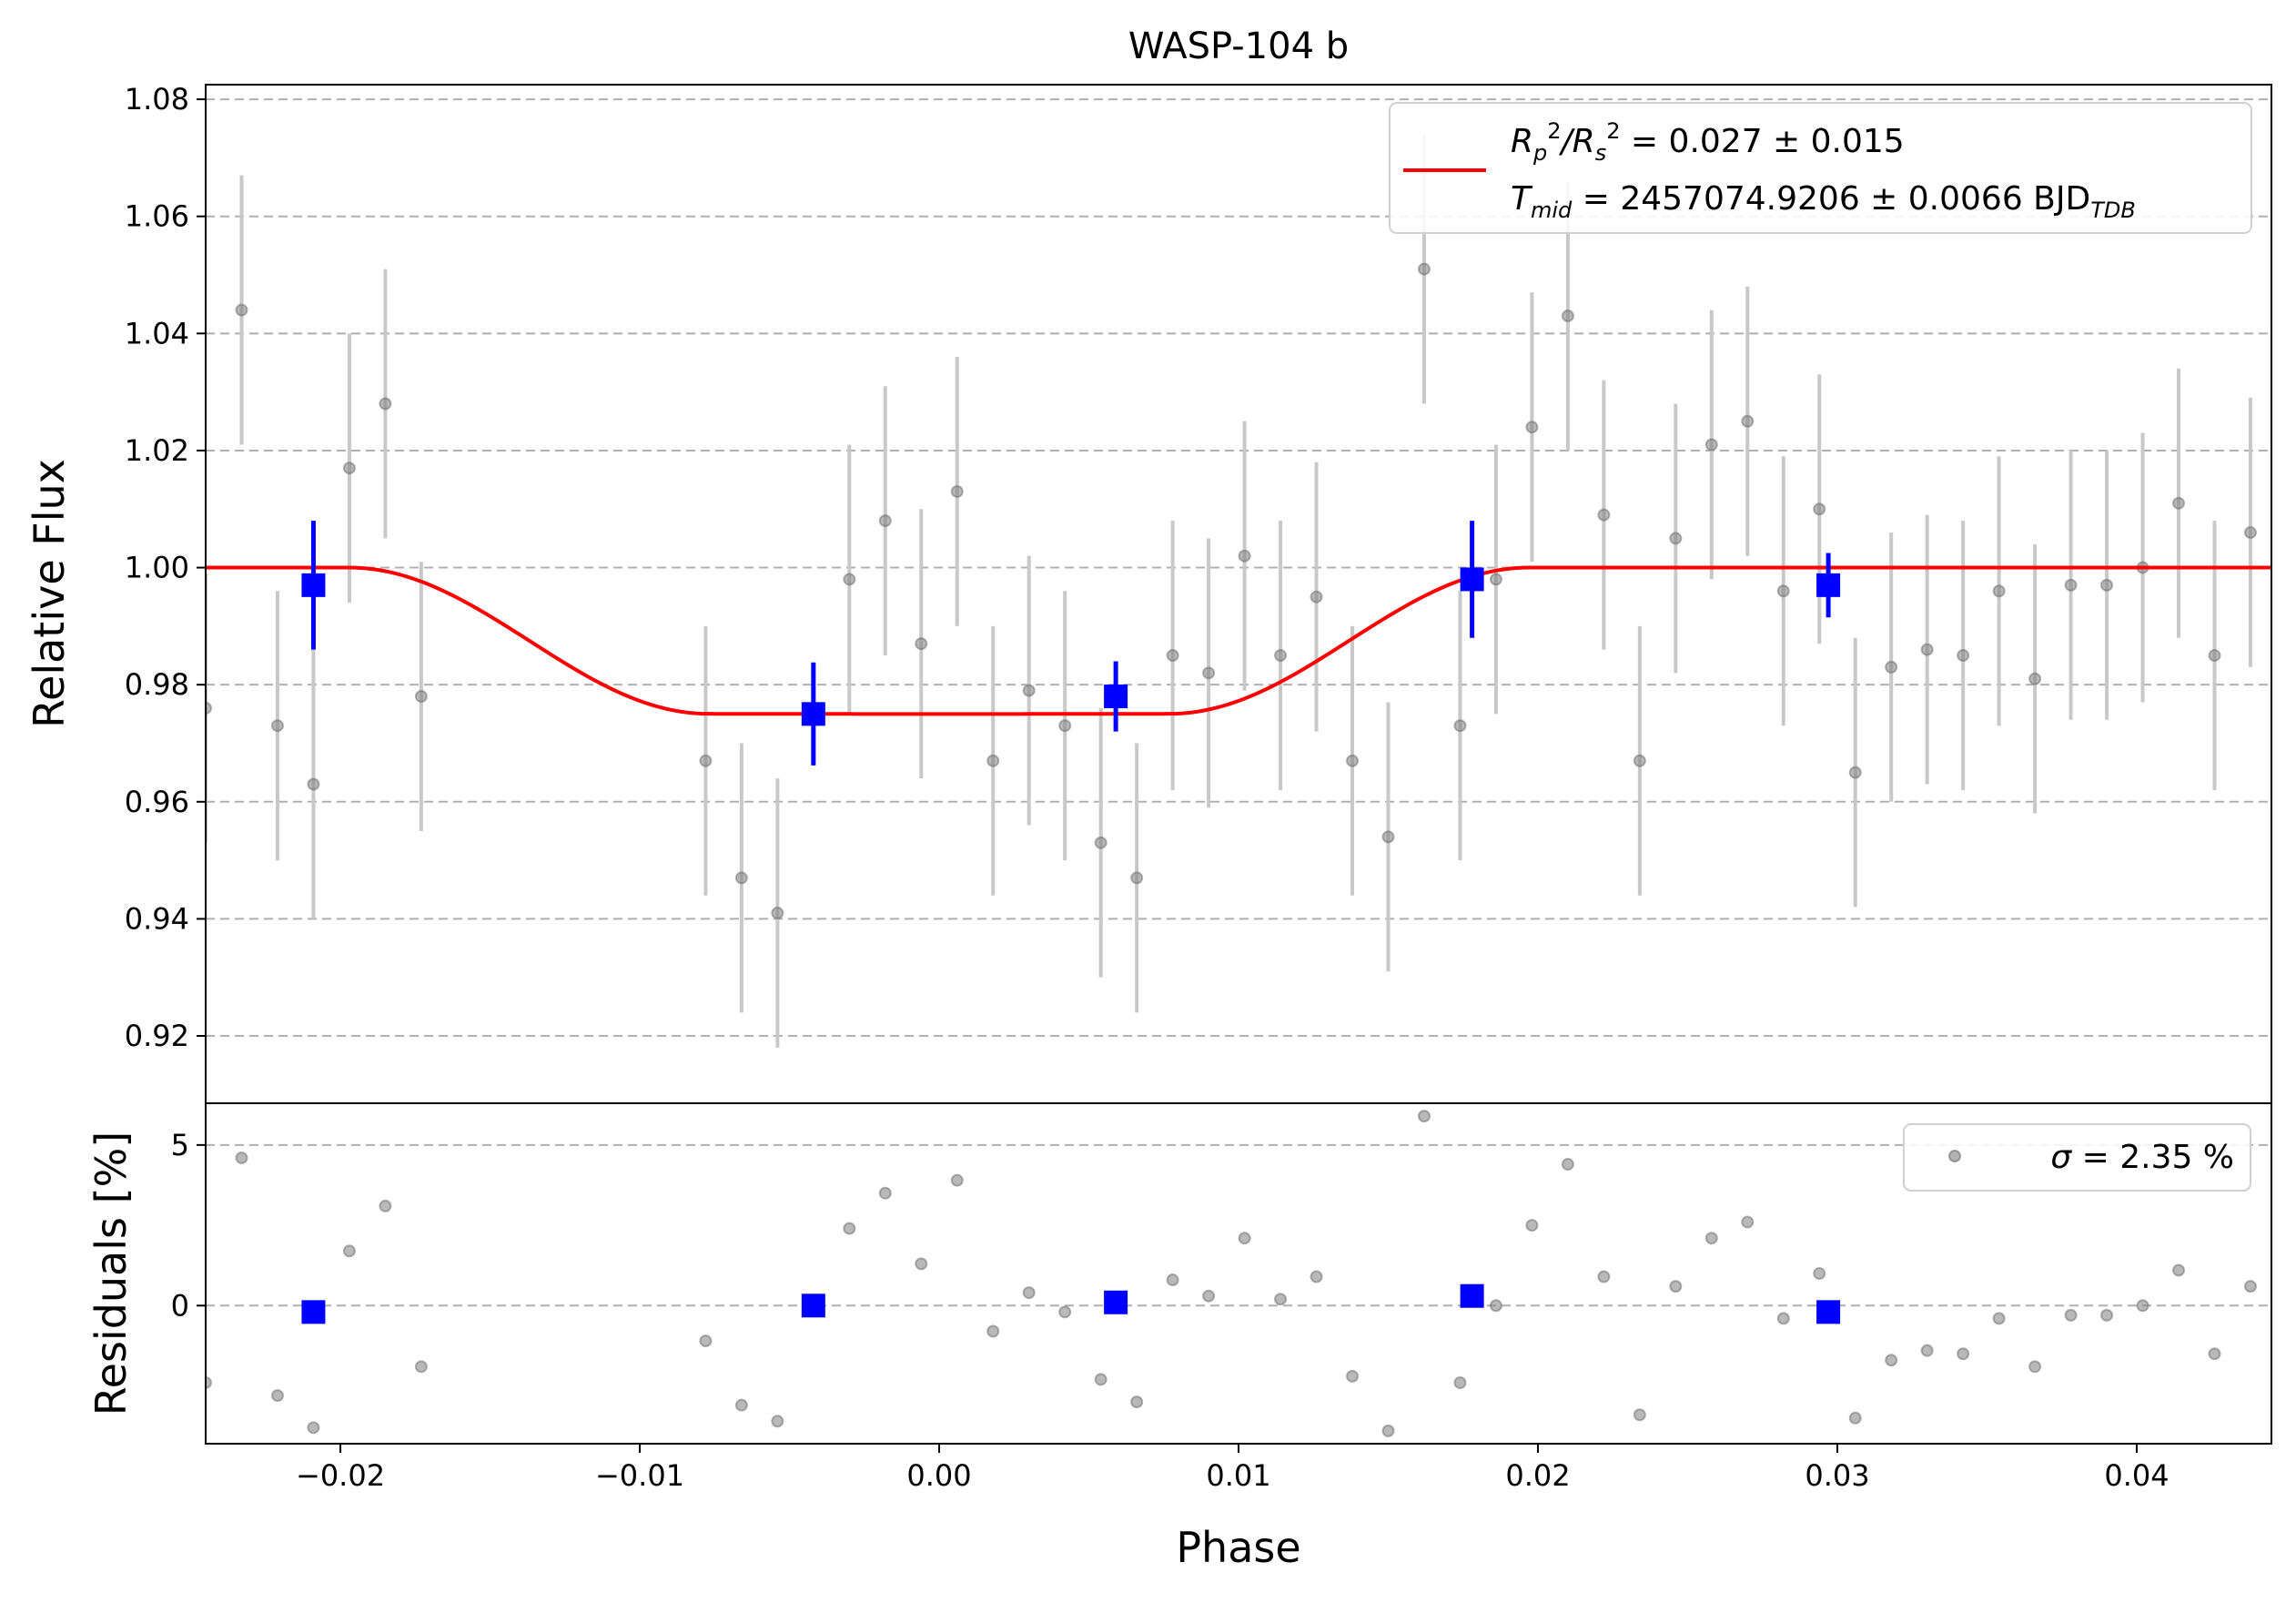 This screenshot has height=1603, width=2296. What do you see at coordinates (157, 568) in the screenshot?
I see `top-y-tick-label: 1.00` at bounding box center [157, 568].